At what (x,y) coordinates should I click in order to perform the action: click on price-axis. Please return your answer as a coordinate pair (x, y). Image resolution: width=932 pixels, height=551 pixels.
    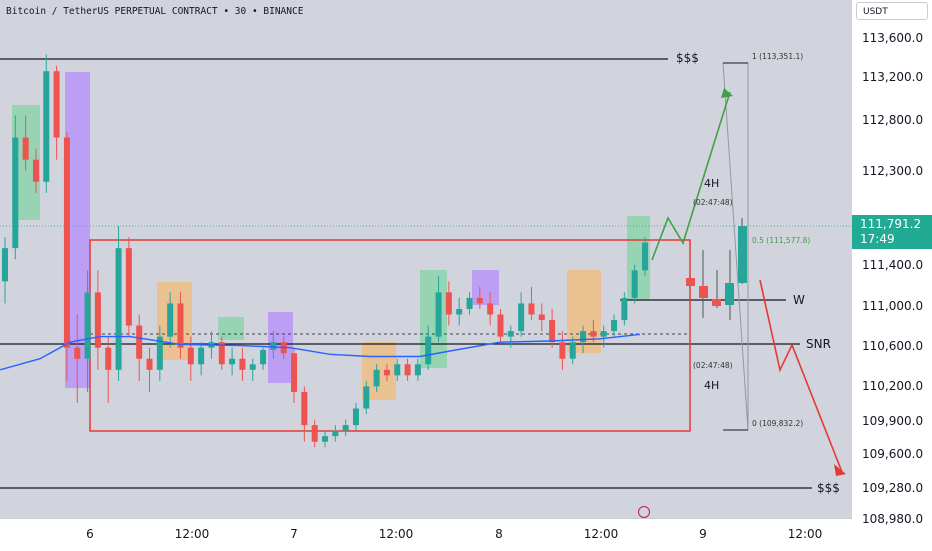
    Looking at the image, I should click on (892, 275).